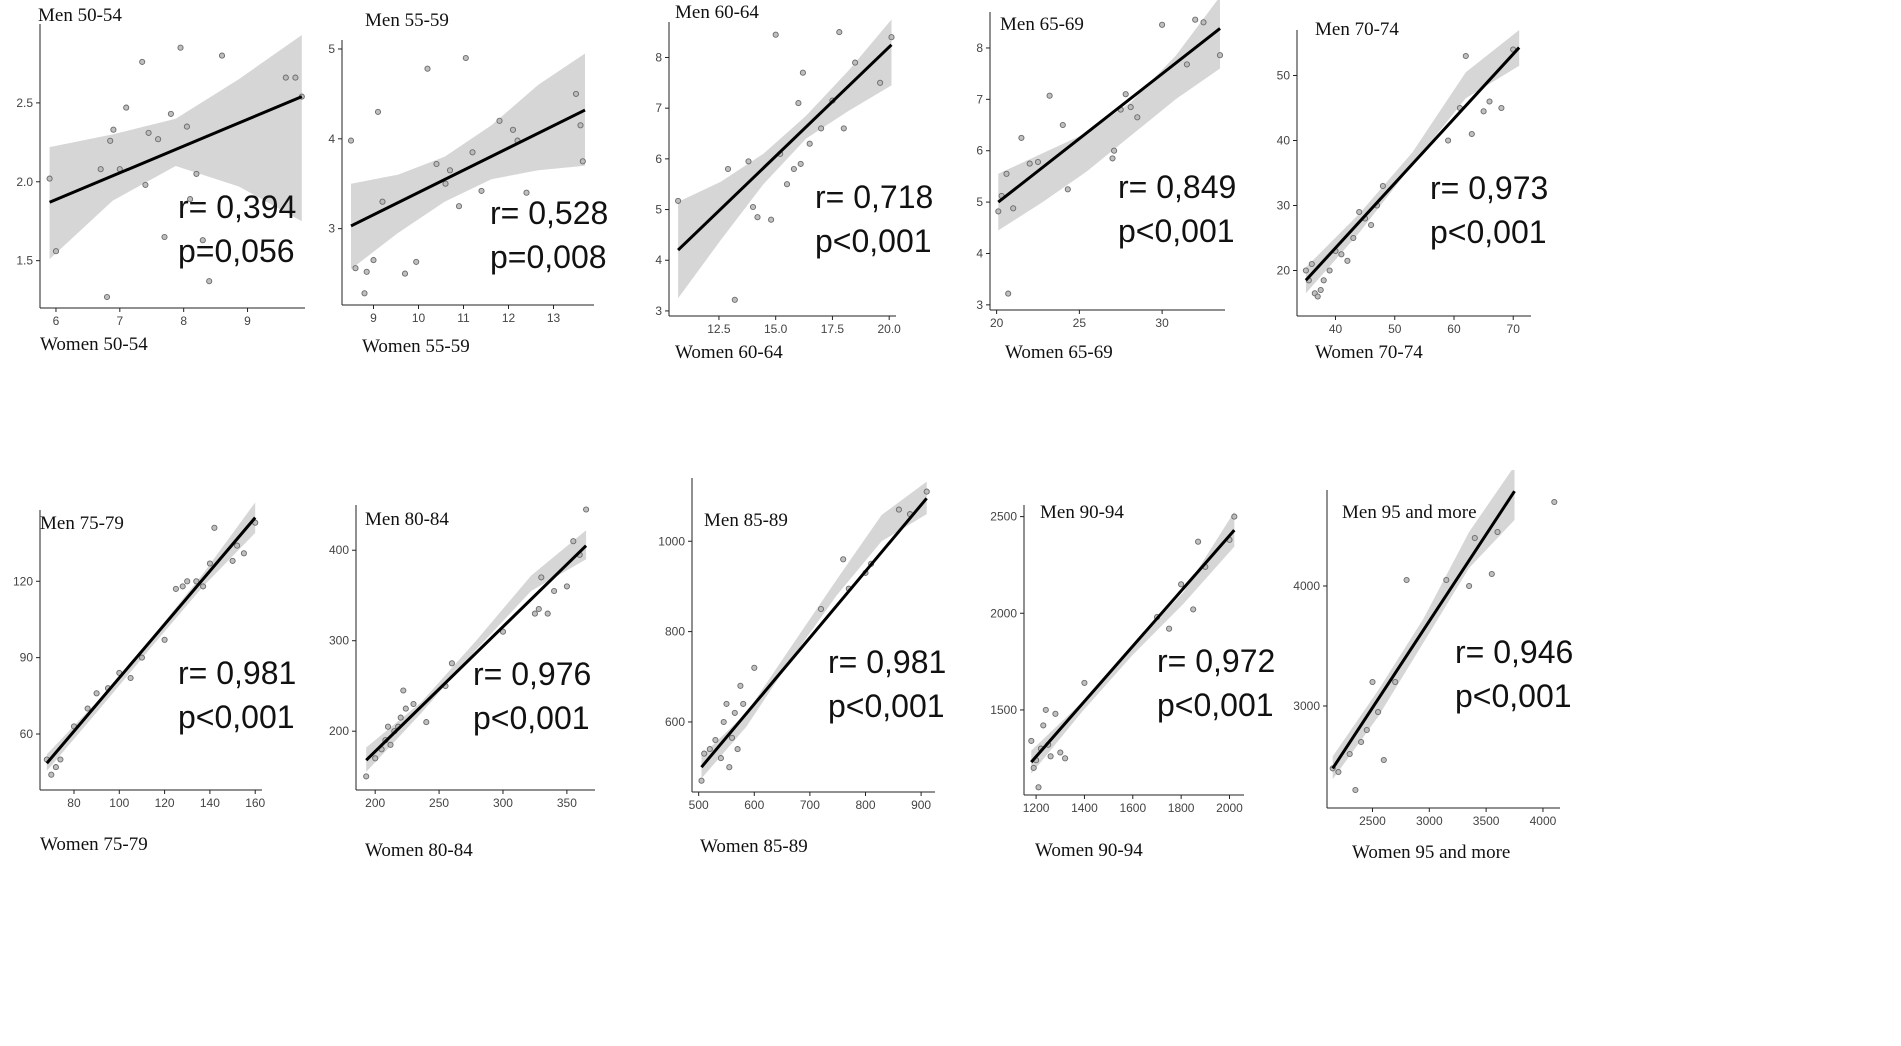  I want to click on y-tick-label: 300, so click(339, 641).